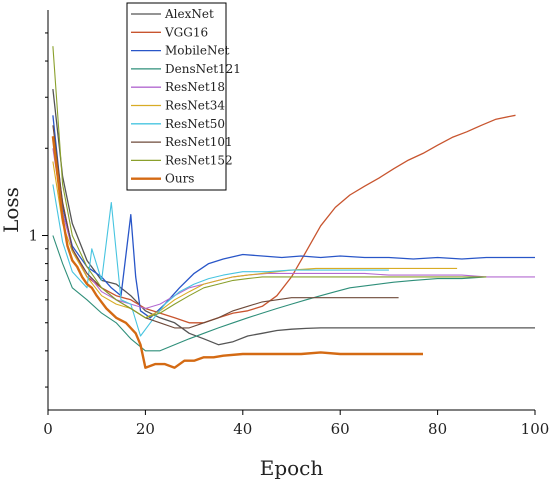 This screenshot has height=485, width=550. I want to click on legend-label: ResNet18, so click(195, 87).